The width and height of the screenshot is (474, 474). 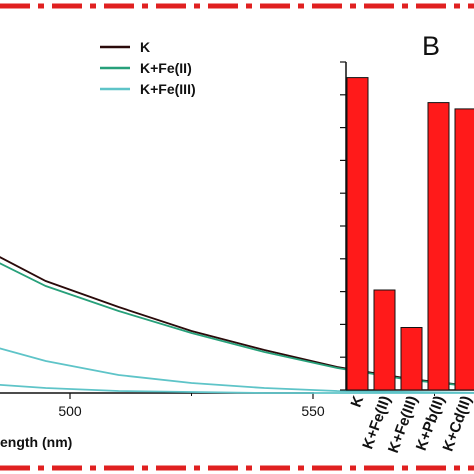 What do you see at coordinates (237, 370) in the screenshot?
I see `series-line-k-fe-iii-` at bounding box center [237, 370].